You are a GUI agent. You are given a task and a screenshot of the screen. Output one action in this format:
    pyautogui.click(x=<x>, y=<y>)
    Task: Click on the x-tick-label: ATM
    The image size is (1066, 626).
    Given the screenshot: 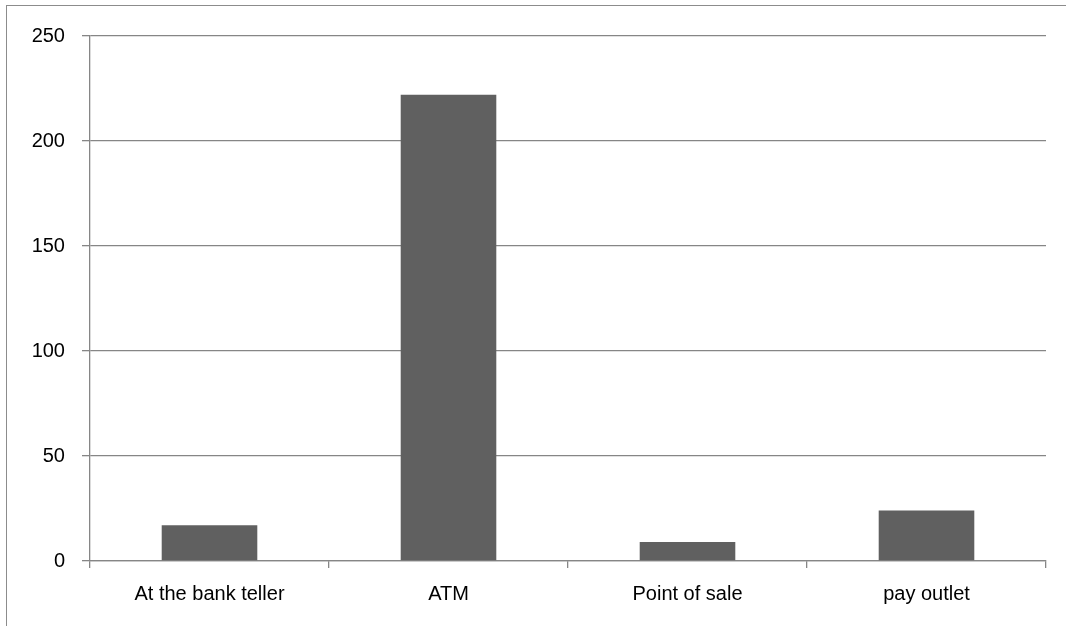 What is the action you would take?
    pyautogui.click(x=448, y=592)
    